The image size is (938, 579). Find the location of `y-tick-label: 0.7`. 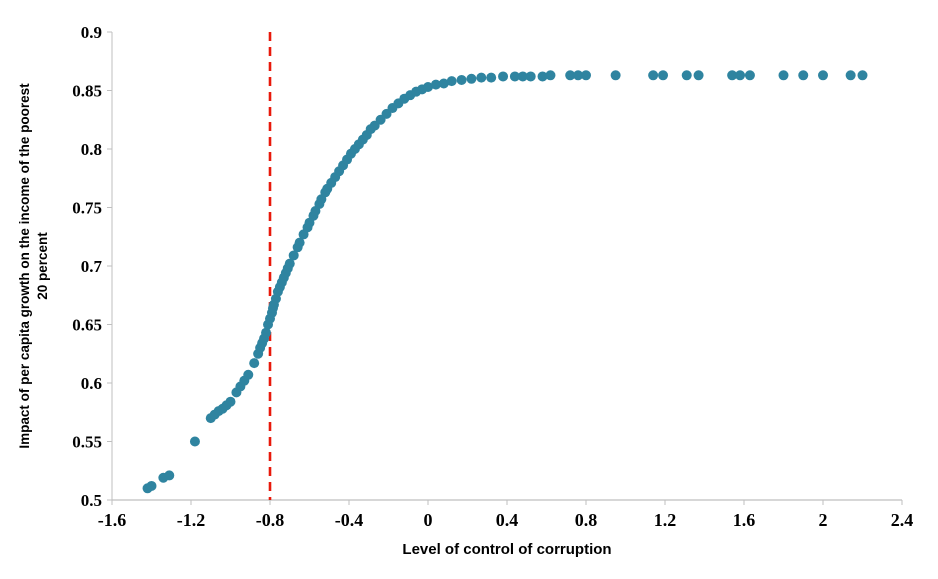

y-tick-label: 0.7 is located at coordinates (92, 266).